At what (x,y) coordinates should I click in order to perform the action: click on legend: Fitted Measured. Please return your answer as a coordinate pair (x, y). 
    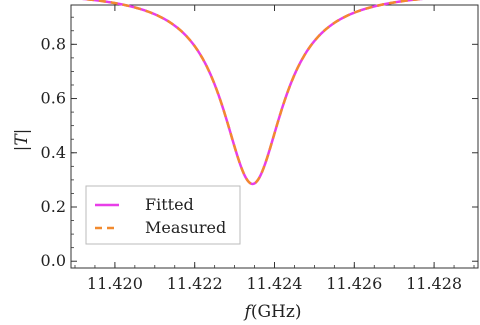
    Looking at the image, I should click on (163, 215).